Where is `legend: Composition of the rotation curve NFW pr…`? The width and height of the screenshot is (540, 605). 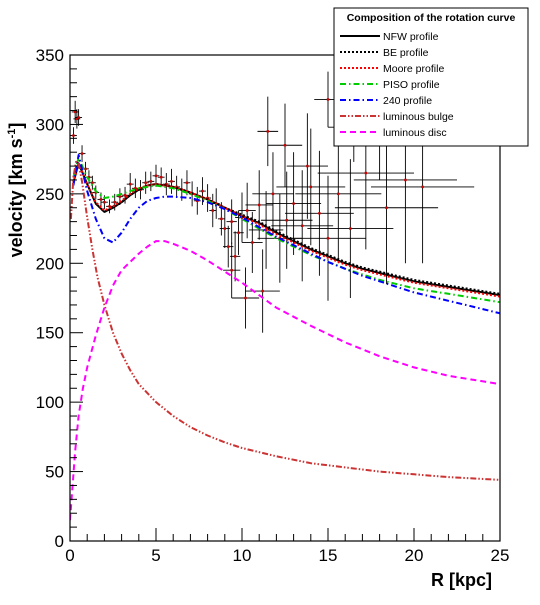
legend: Composition of the rotation curve NFW pr… is located at coordinates (431, 77).